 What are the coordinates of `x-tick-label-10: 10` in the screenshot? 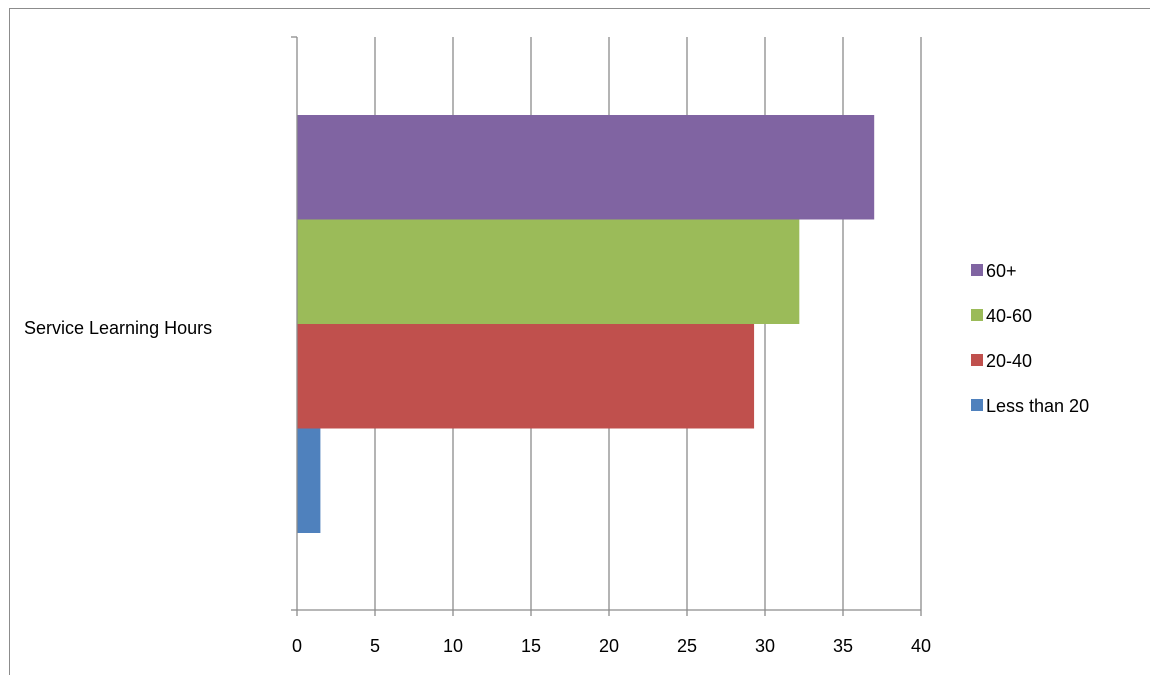 It's located at (453, 646).